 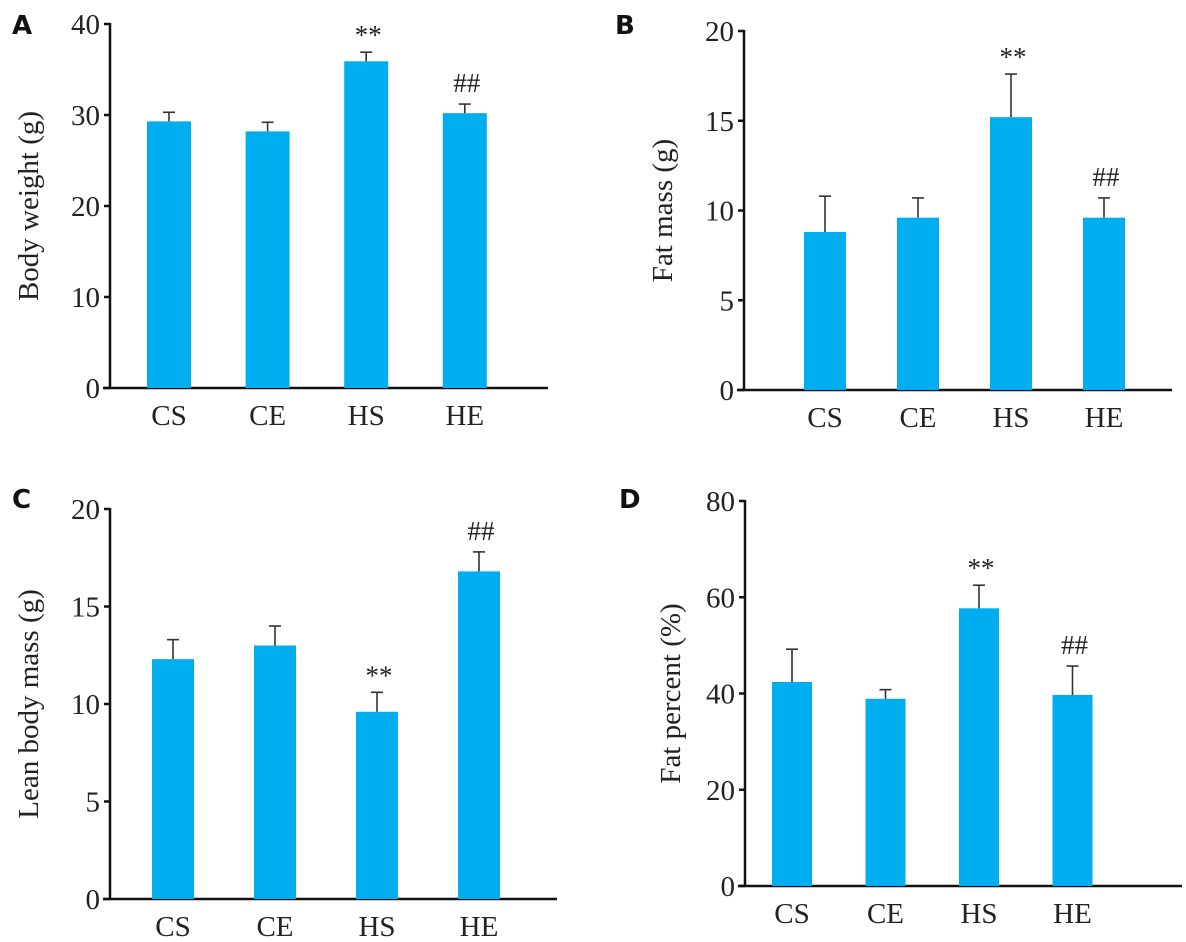 What do you see at coordinates (625, 26) in the screenshot?
I see `panel-letter: B` at bounding box center [625, 26].